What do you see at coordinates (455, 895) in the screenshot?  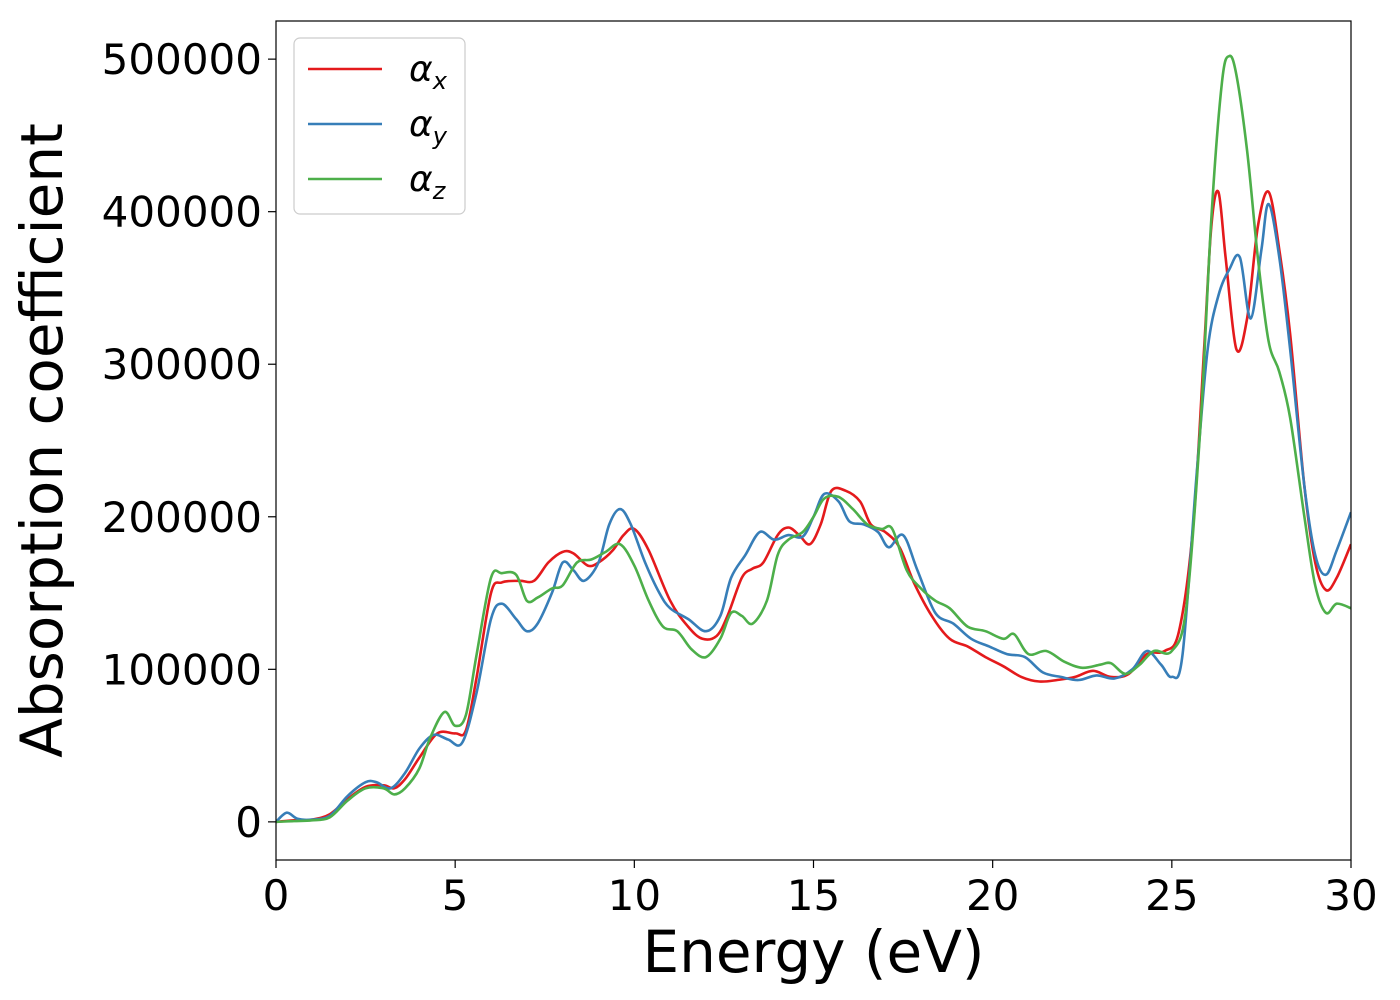 I see `x-tick-label: 5` at bounding box center [455, 895].